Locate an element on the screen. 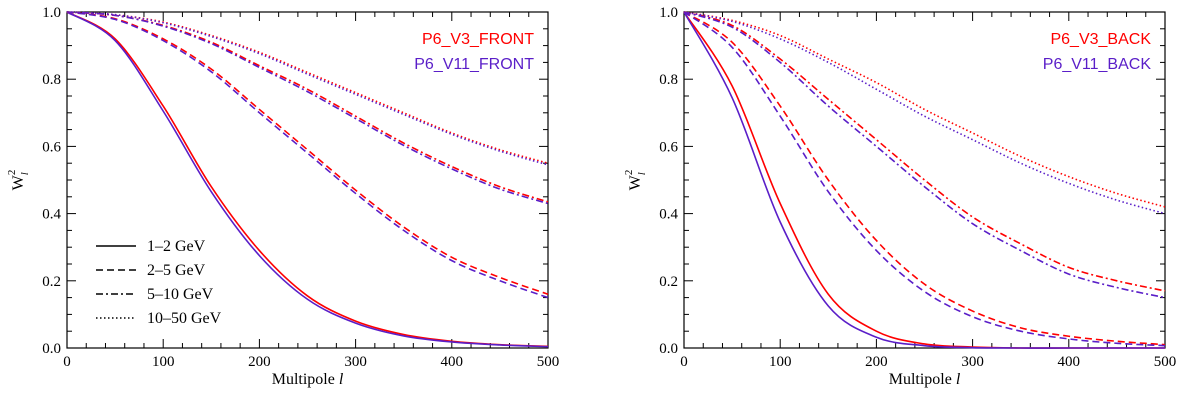  legend-label: P6_V11_BACK is located at coordinates (1097, 64).